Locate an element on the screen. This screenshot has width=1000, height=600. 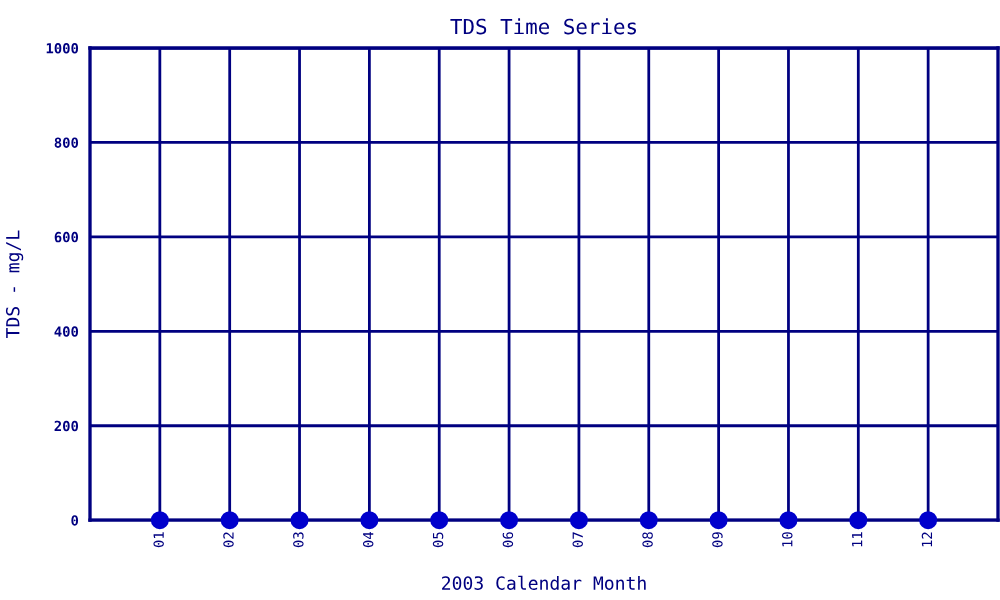
y-axis-title: TDS - mg/L is located at coordinates (14, 284).